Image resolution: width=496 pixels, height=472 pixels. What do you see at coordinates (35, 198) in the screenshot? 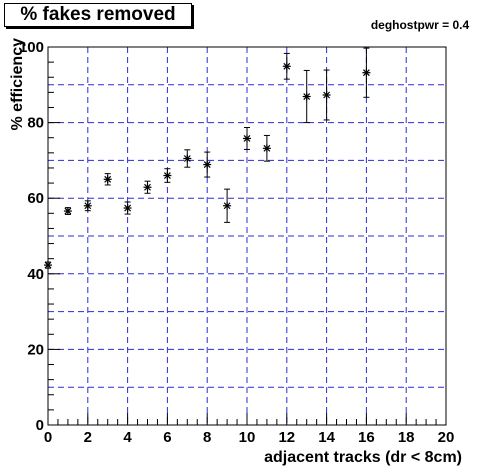
I see `y-tick-label: 60` at bounding box center [35, 198].